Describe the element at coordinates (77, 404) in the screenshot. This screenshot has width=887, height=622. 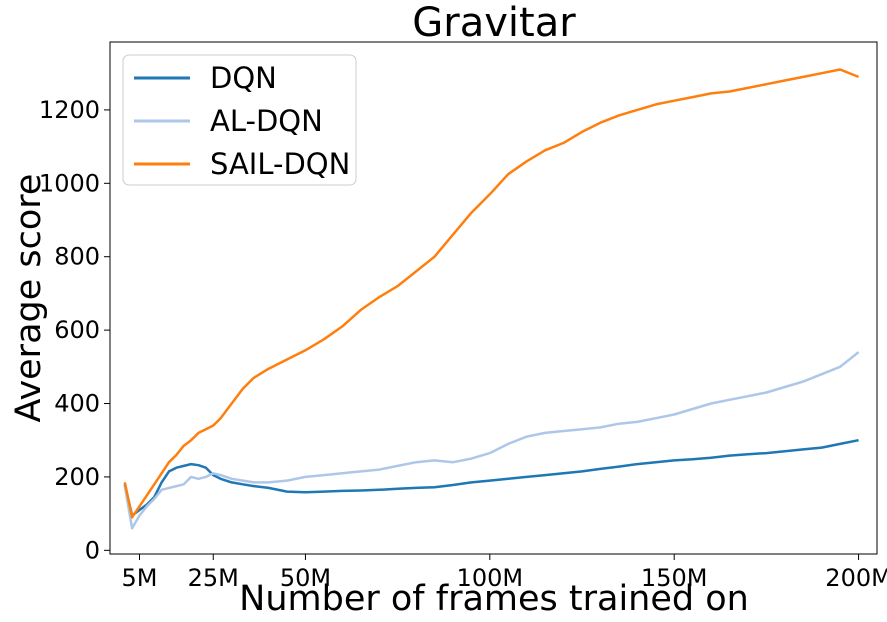
I see `y-tick-label: 400` at that location.